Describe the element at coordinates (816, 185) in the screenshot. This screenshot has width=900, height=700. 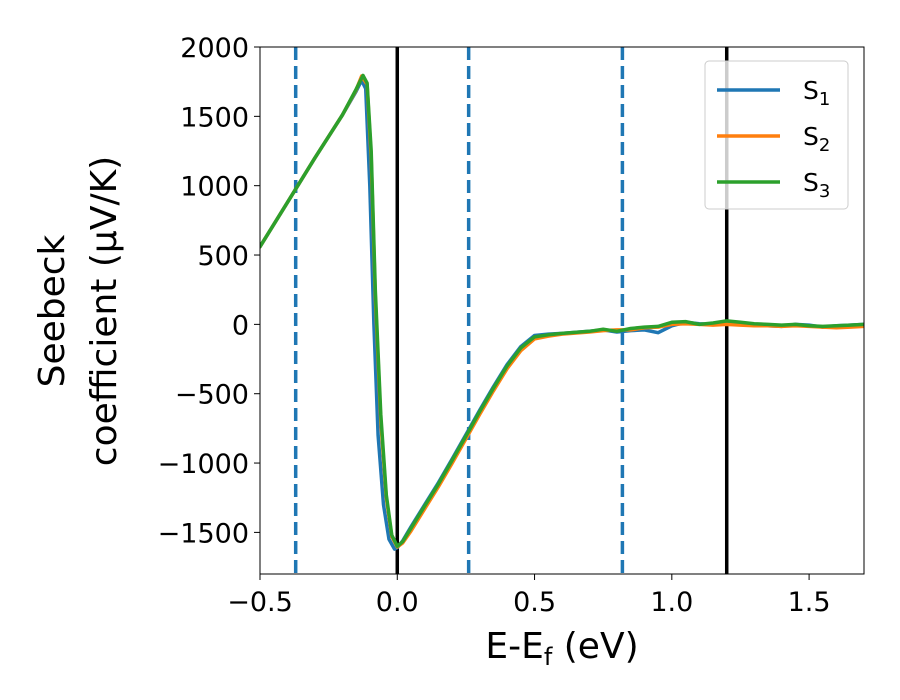
I see `legend-label: S3` at that location.